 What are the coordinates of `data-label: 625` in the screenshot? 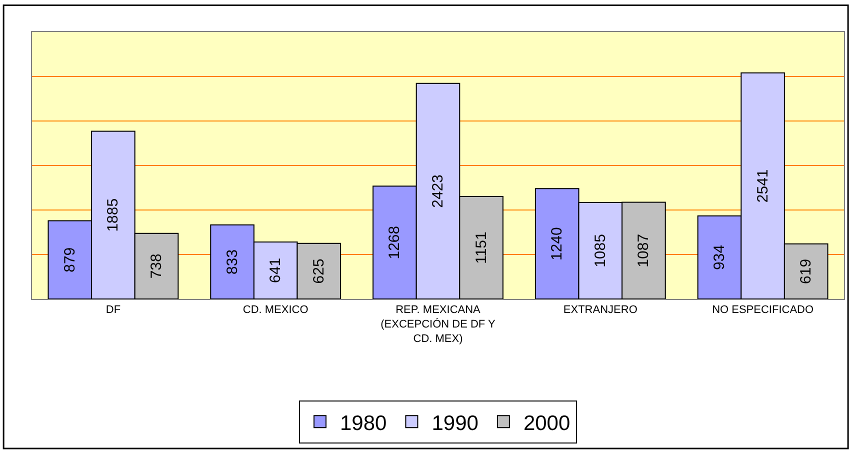 It's located at (319, 271).